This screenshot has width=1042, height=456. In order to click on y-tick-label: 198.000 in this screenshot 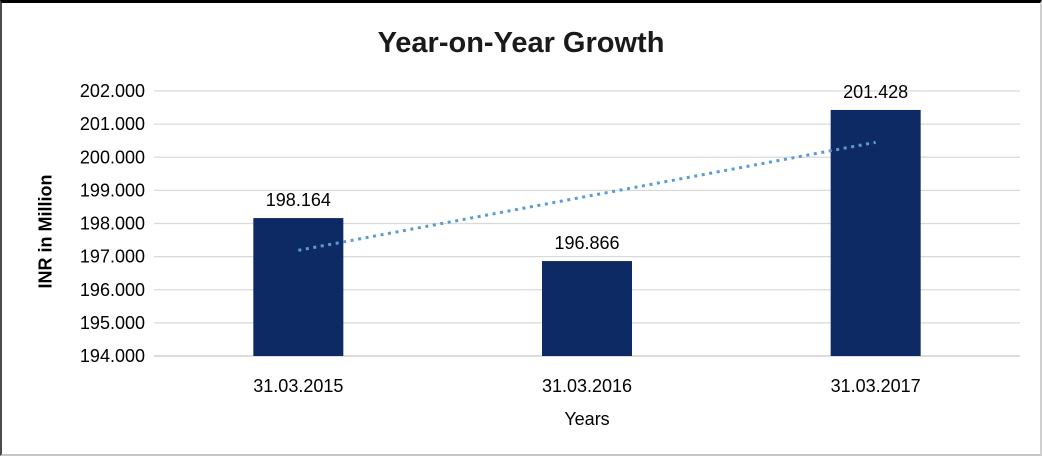, I will do `click(112, 224)`.